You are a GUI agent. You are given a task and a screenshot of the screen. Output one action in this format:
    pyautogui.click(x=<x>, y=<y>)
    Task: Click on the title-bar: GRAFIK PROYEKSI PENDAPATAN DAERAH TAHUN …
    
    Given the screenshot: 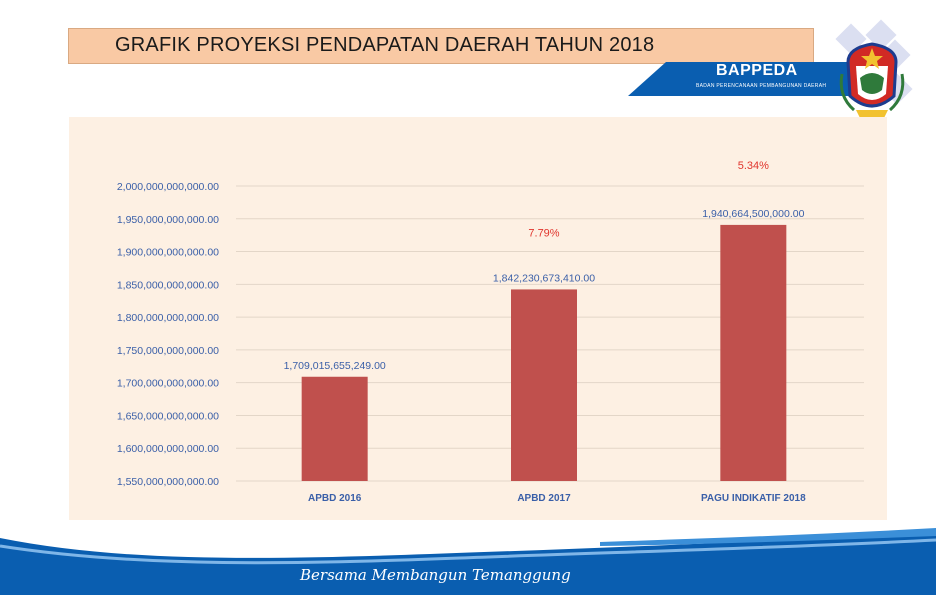 What is the action you would take?
    pyautogui.click(x=441, y=46)
    